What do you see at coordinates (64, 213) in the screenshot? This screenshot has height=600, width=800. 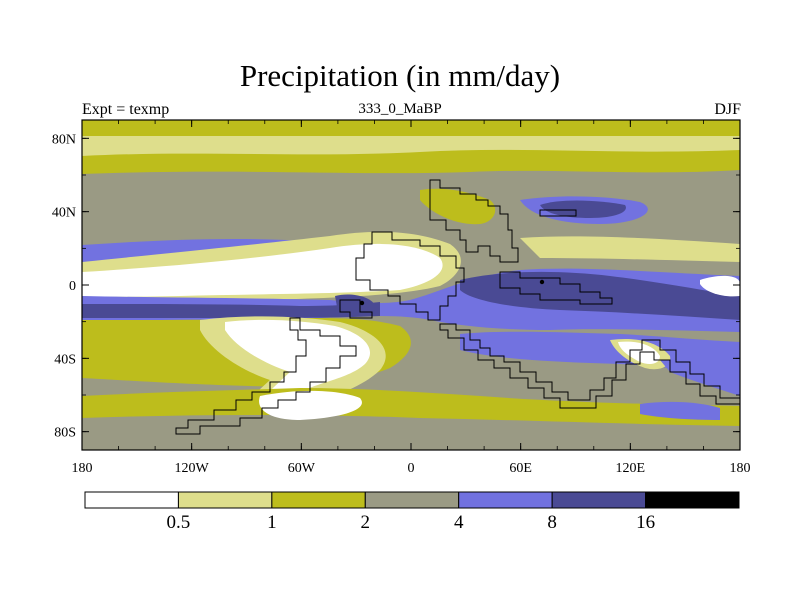 I see `y-tick-label: 40N` at bounding box center [64, 213].